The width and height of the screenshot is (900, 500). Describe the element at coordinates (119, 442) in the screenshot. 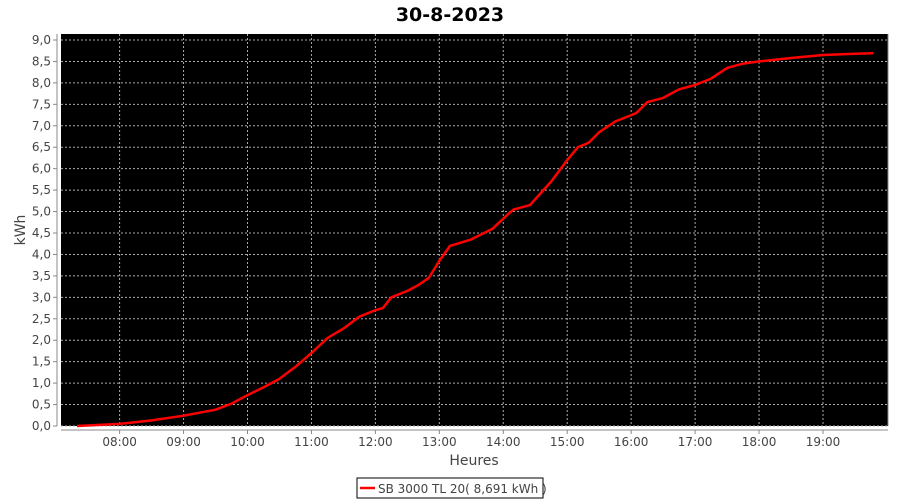

I see `x-tick-label: 08:00` at that location.